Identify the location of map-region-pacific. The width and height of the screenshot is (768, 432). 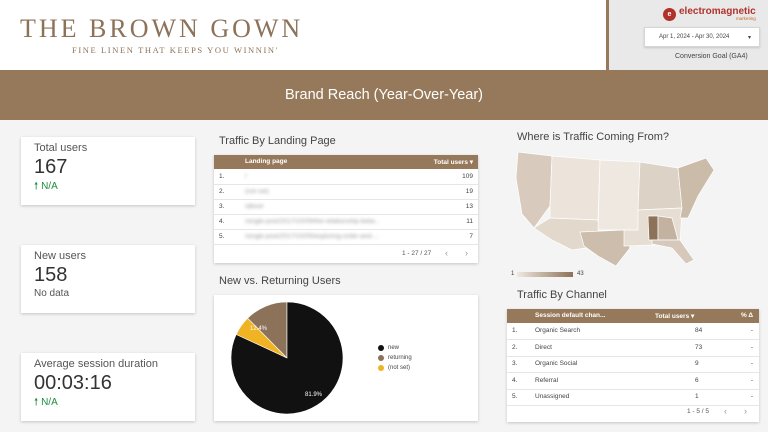
(534, 190).